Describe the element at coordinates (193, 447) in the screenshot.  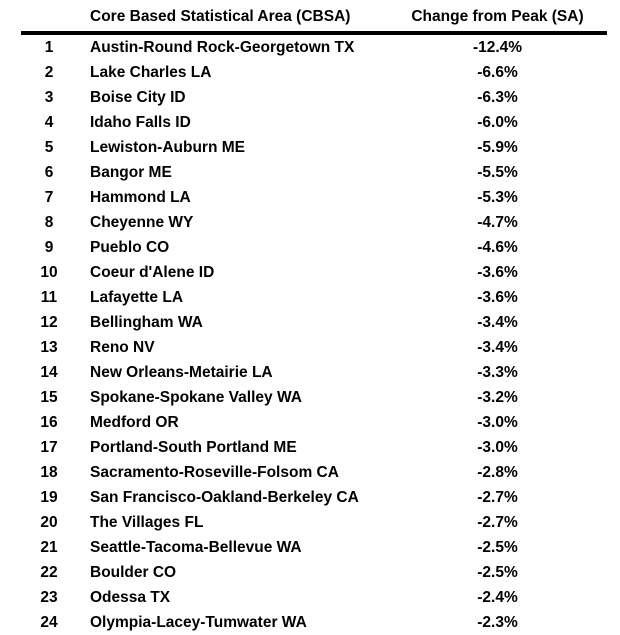
I see `cbsa-cell: Portland-South Portland ME` at that location.